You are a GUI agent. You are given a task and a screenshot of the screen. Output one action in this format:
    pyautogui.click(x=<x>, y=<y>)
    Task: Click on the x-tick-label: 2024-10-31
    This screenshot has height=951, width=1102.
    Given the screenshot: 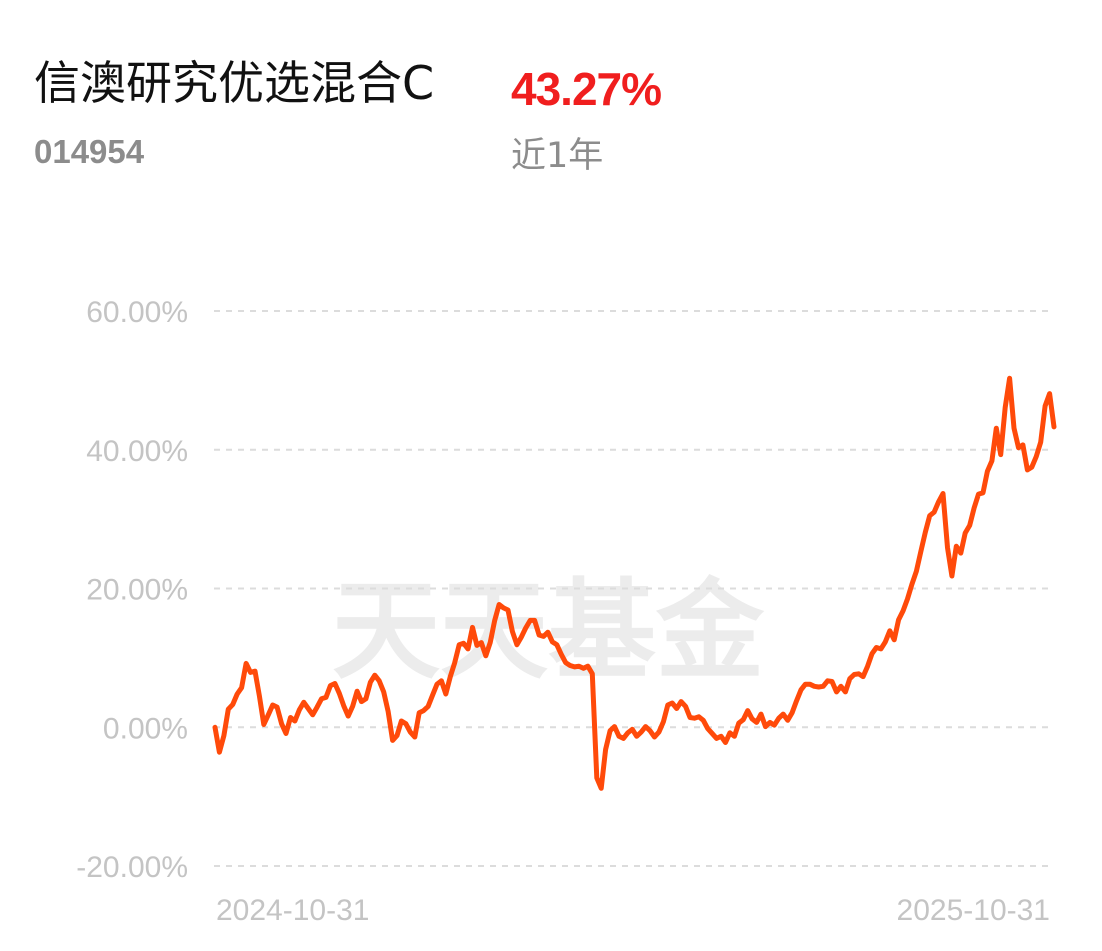 What is the action you would take?
    pyautogui.click(x=292, y=910)
    